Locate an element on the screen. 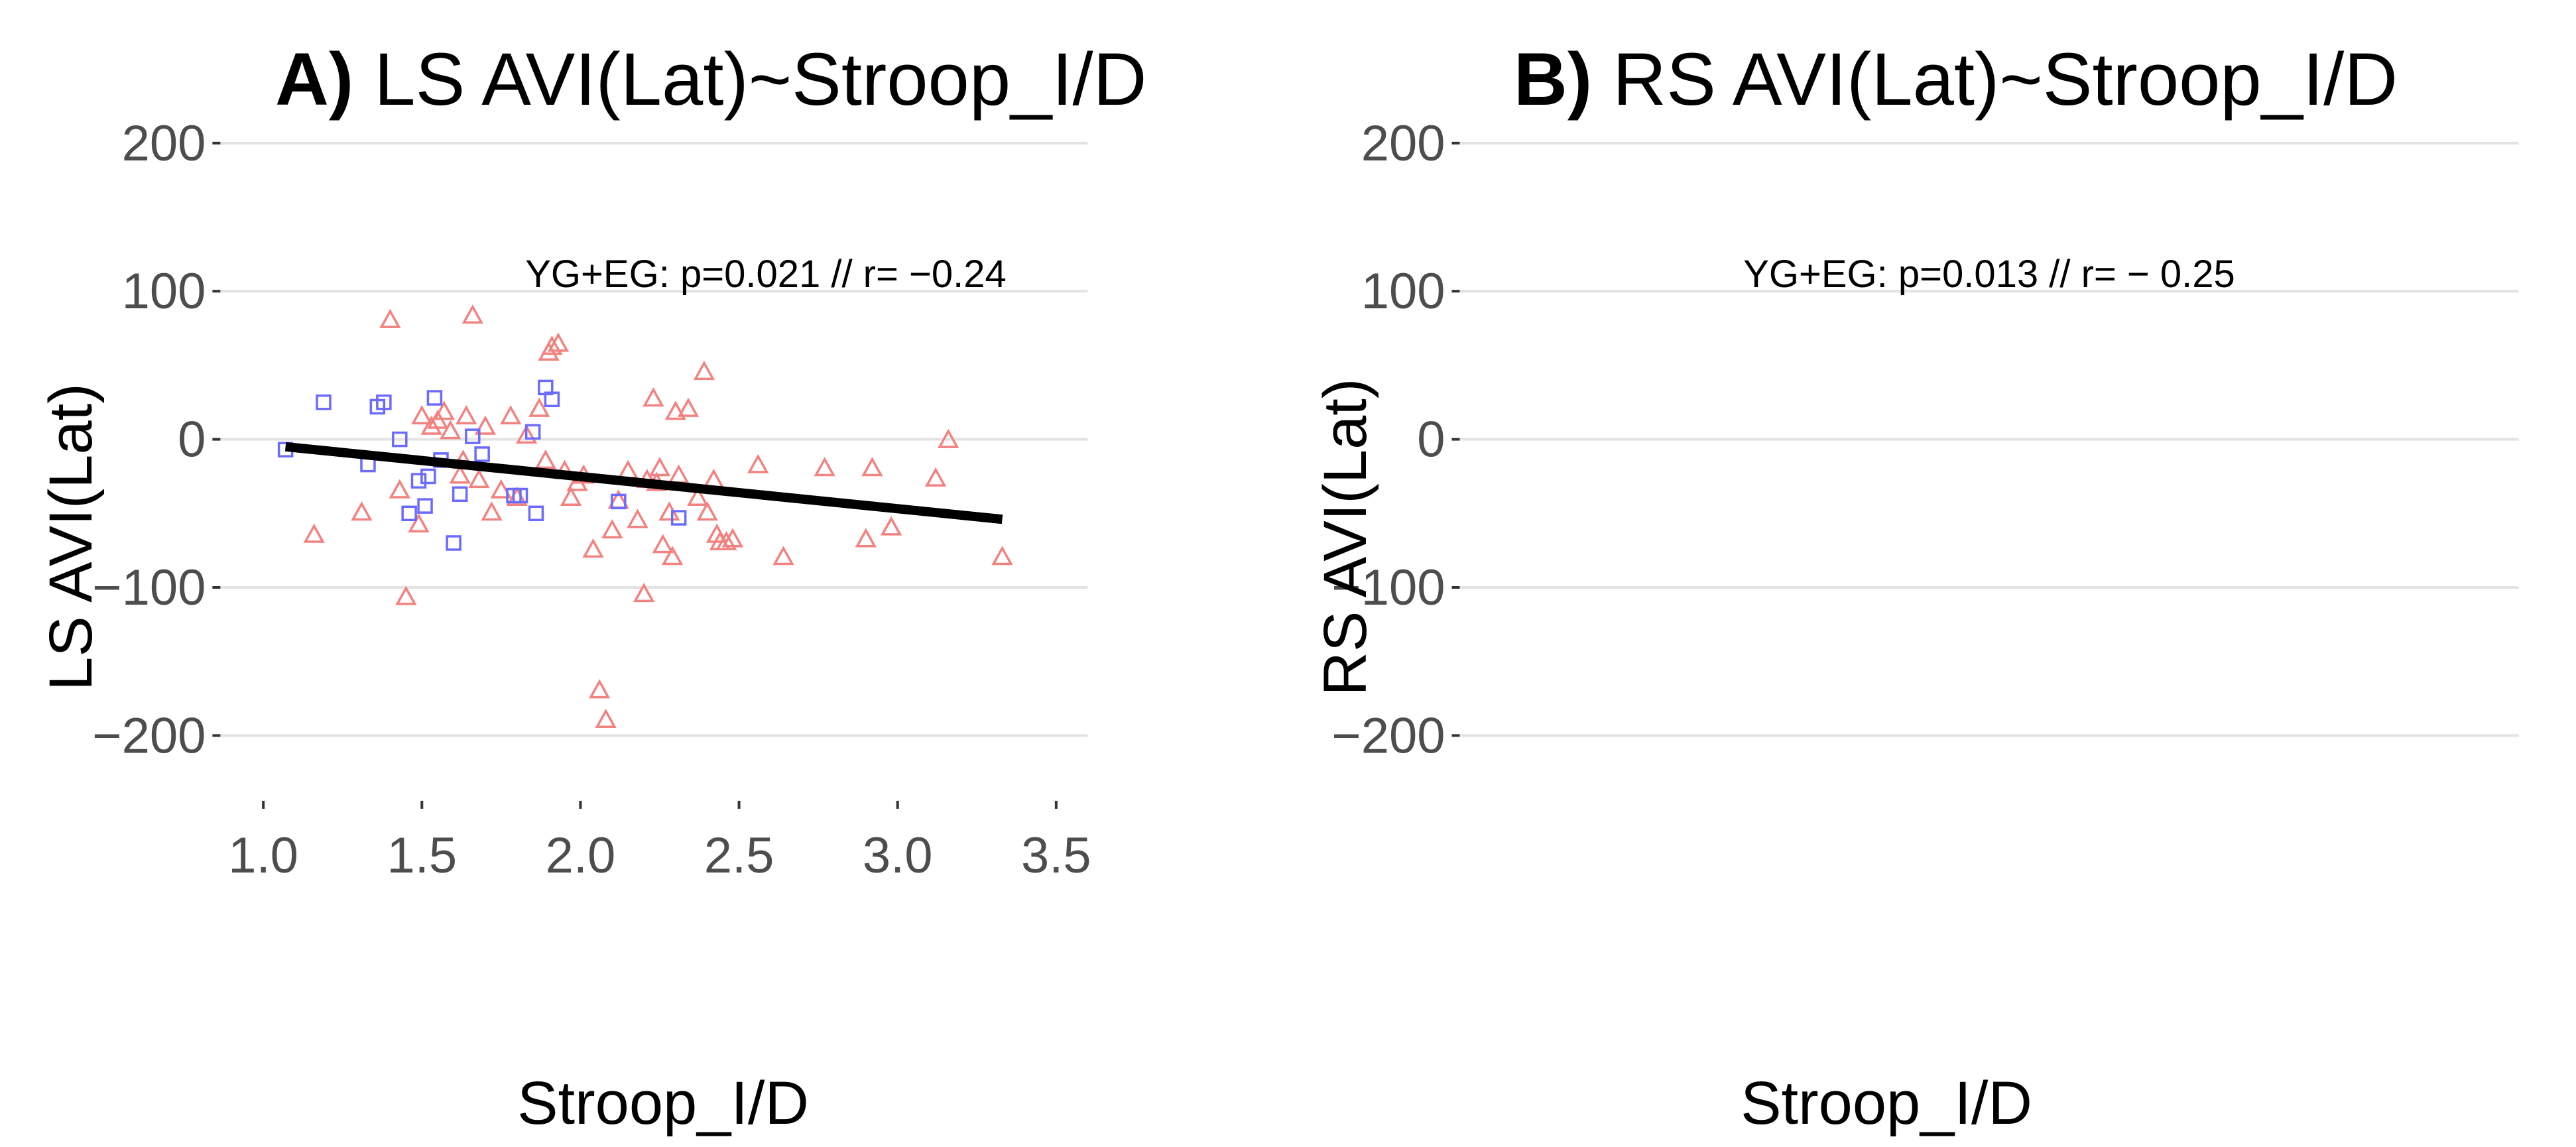 This screenshot has height=1147, width=2576. panel-a-y-axis: 200 100 0 −100 −200 is located at coordinates (156, 439).